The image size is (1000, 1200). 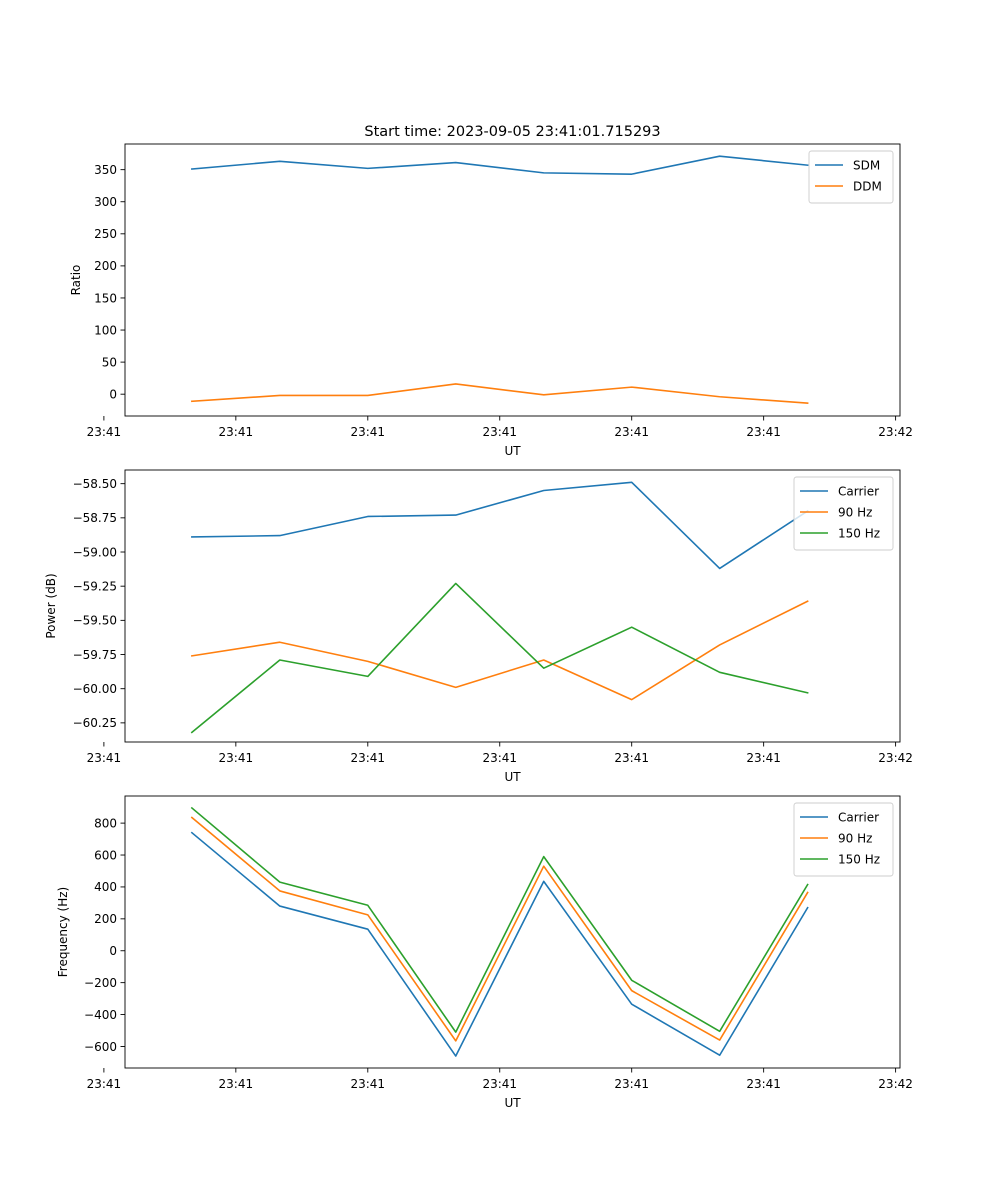 I want to click on legend-entry-ddm: DDM, so click(x=867, y=186).